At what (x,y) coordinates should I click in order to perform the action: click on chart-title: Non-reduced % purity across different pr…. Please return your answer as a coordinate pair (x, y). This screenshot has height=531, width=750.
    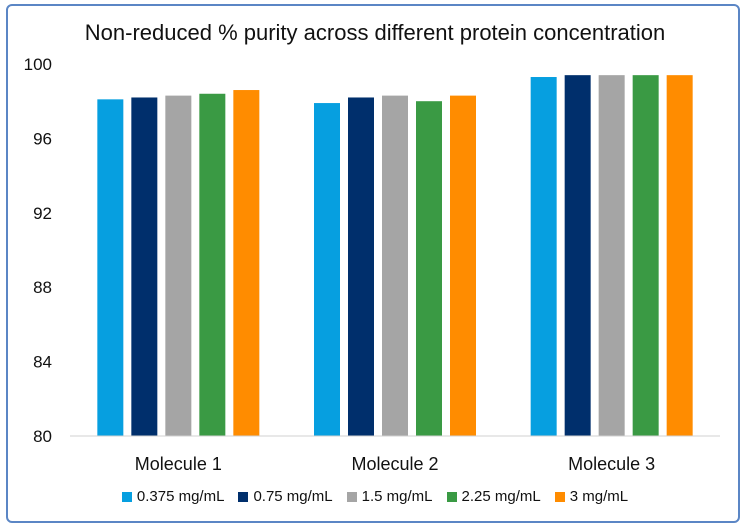
    Looking at the image, I should click on (375, 32).